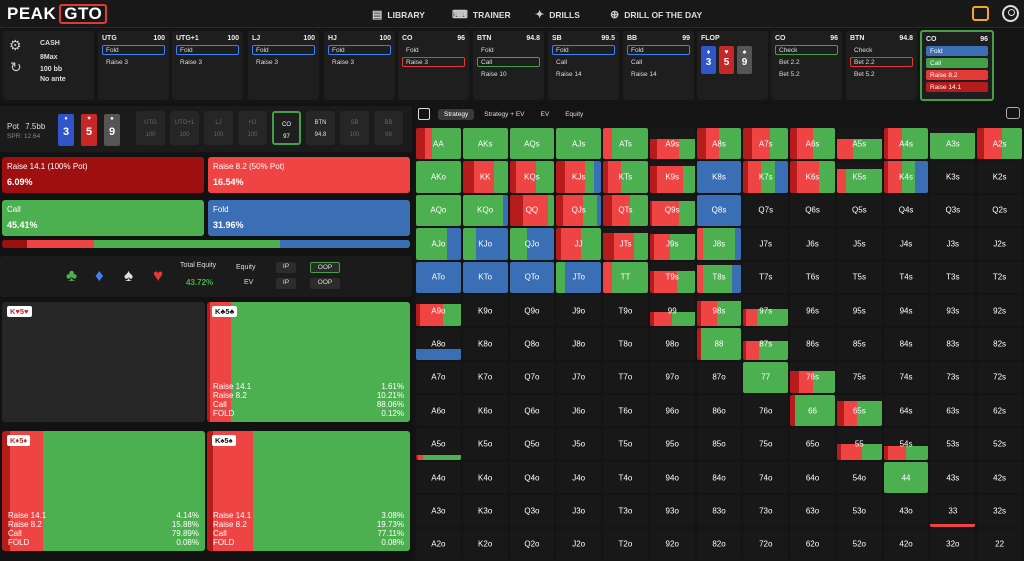 This screenshot has height=561, width=1024. What do you see at coordinates (999, 544) in the screenshot?
I see `hand-cell: 22` at bounding box center [999, 544].